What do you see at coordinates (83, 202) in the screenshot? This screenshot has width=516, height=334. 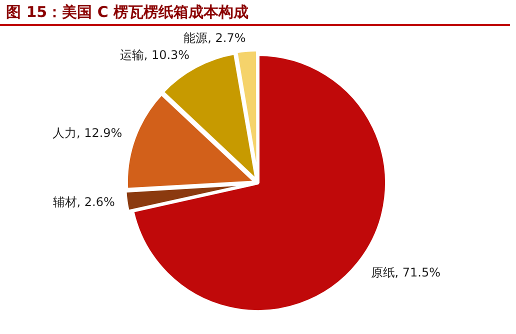 I see `slice-label: 辅材, 2.6%` at bounding box center [83, 202].